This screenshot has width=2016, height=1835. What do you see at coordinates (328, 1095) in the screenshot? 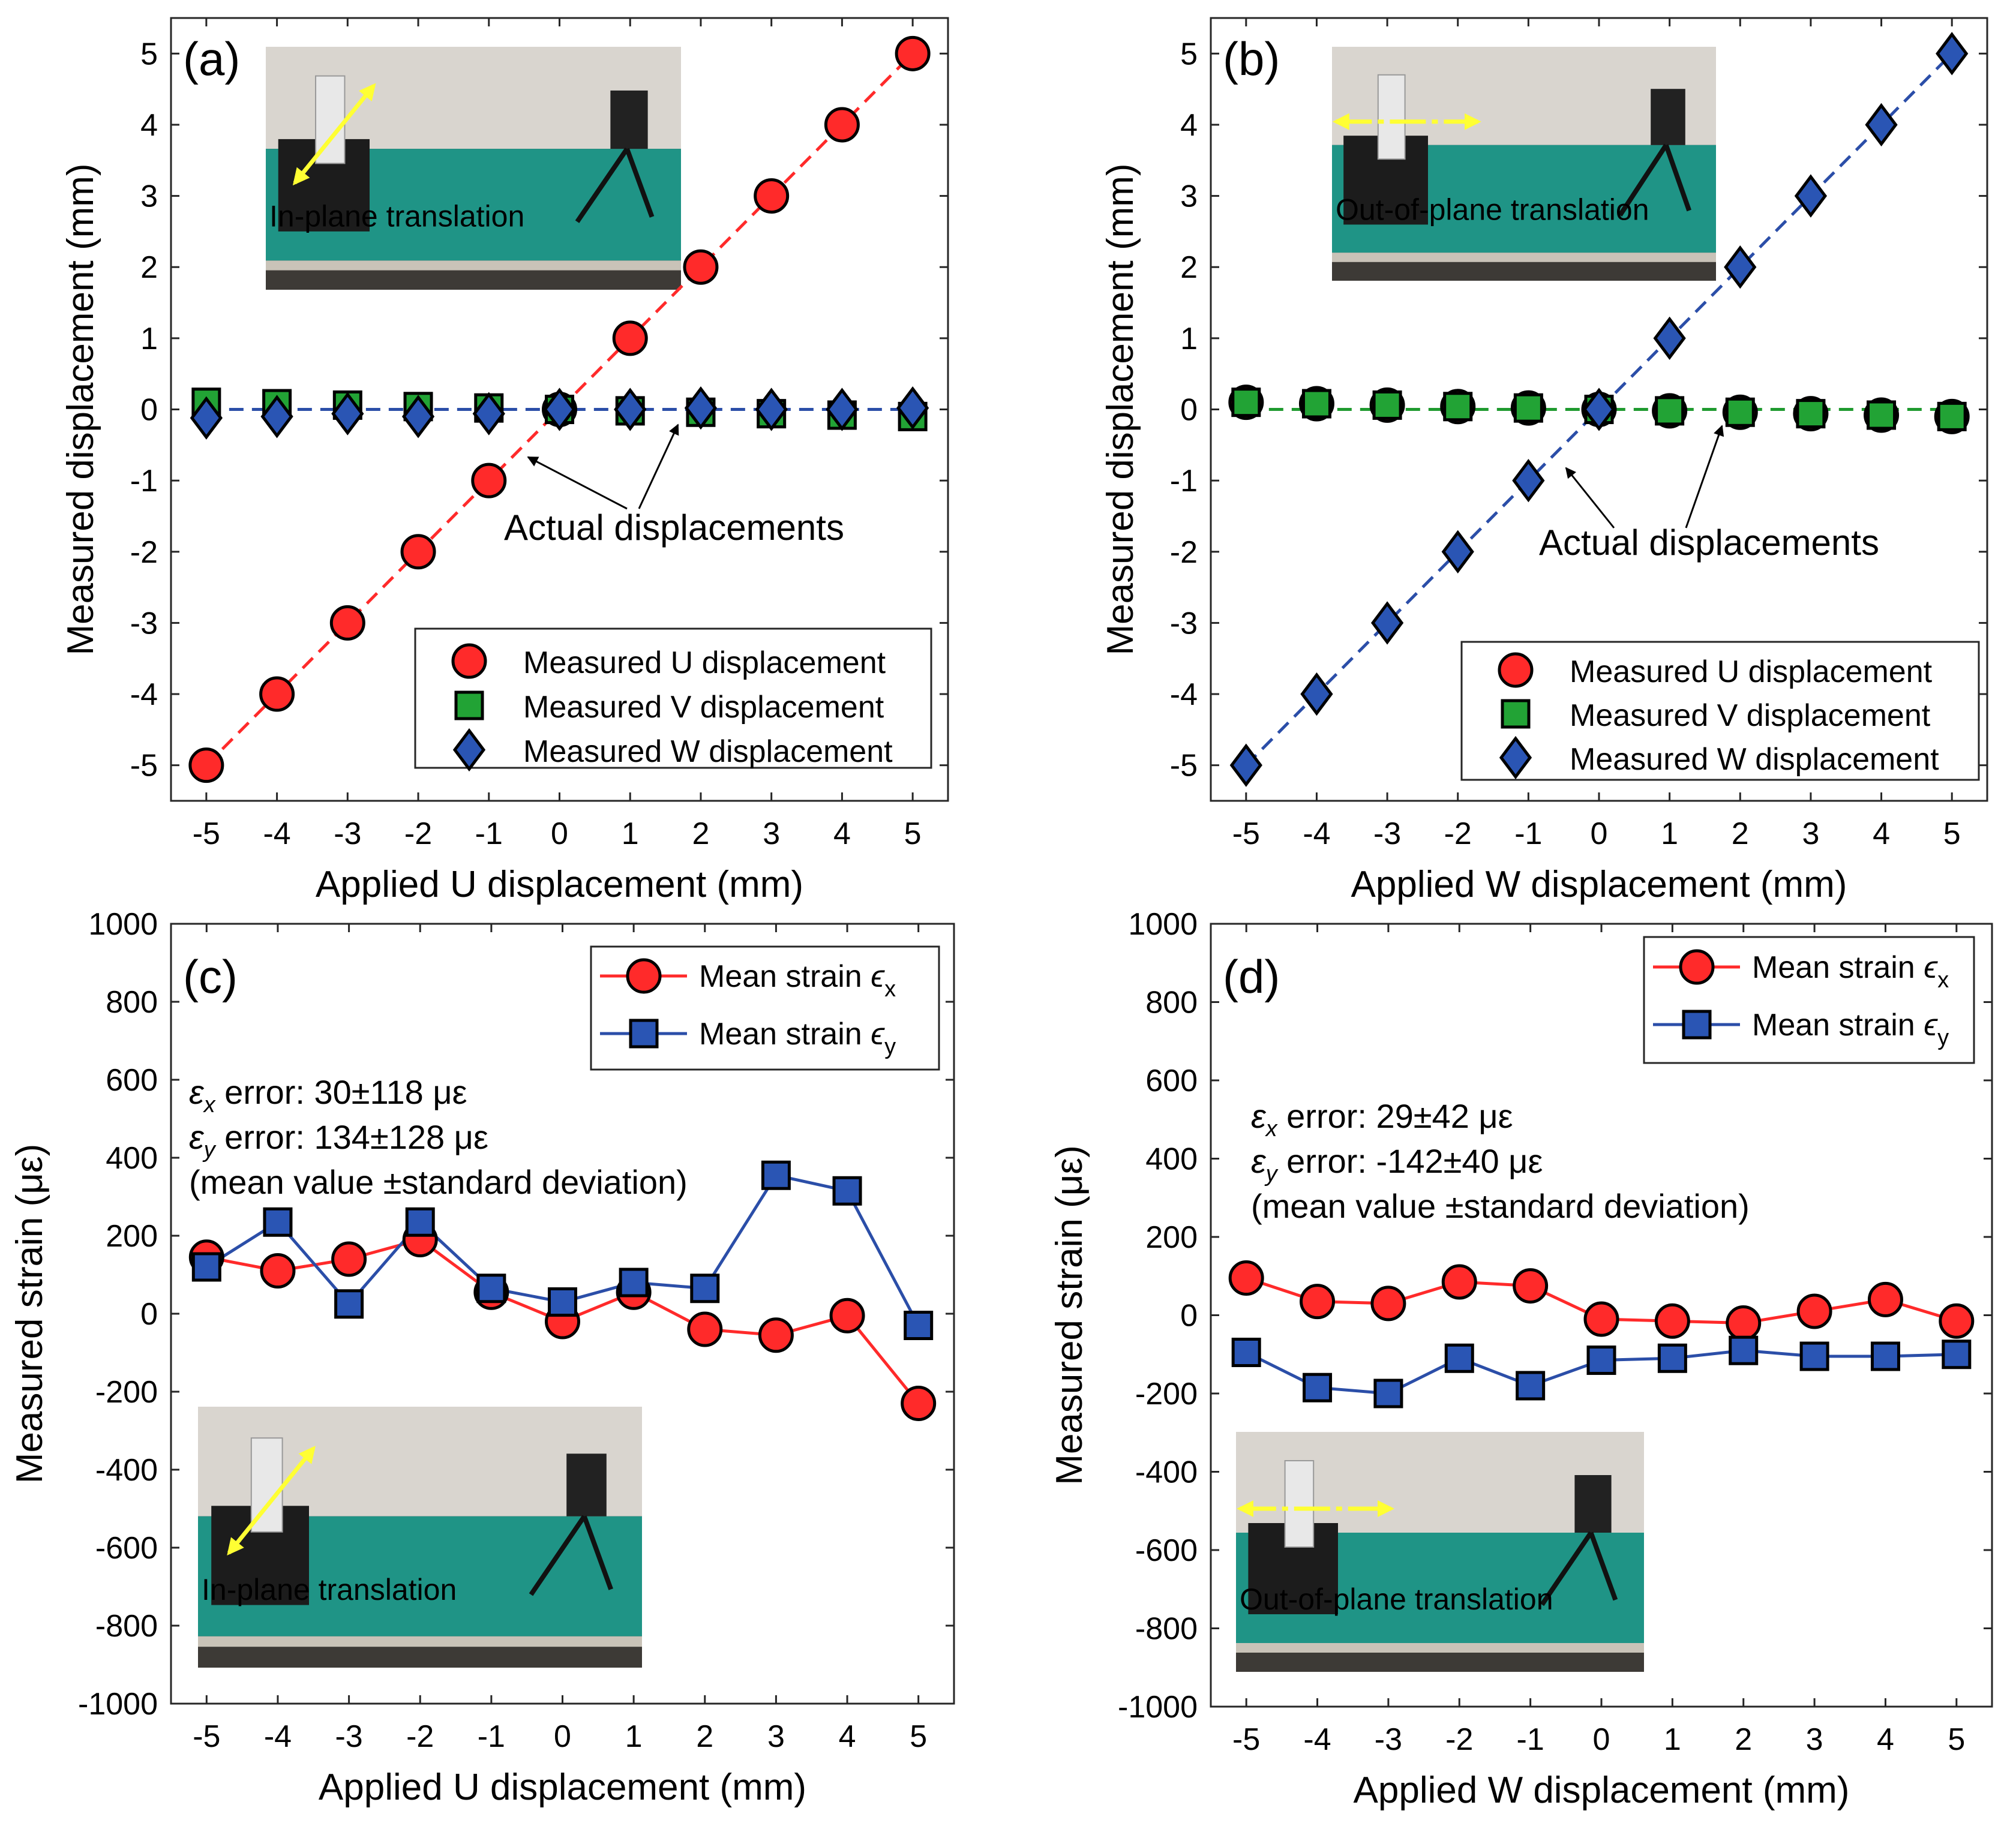
I see `error-text: εx error: 30±118 με` at bounding box center [328, 1095].